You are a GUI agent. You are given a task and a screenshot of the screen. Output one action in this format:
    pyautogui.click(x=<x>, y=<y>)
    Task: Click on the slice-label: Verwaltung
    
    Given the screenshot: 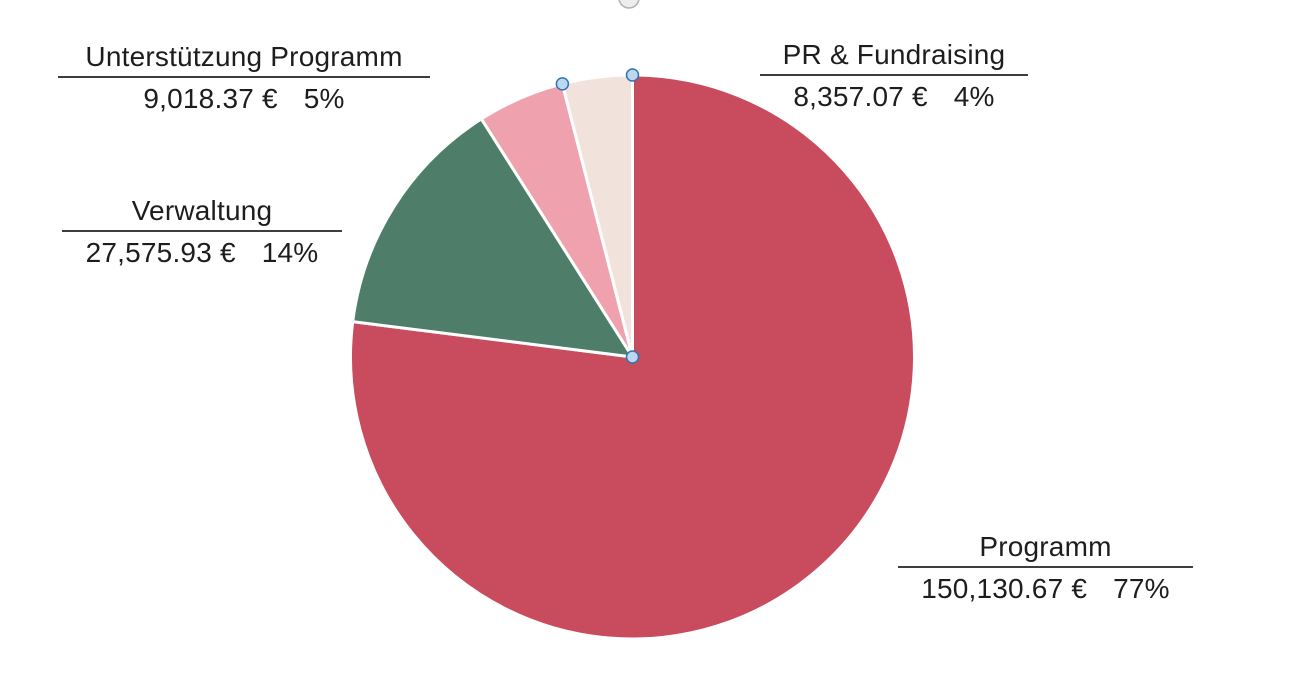 What is the action you would take?
    pyautogui.click(x=202, y=213)
    